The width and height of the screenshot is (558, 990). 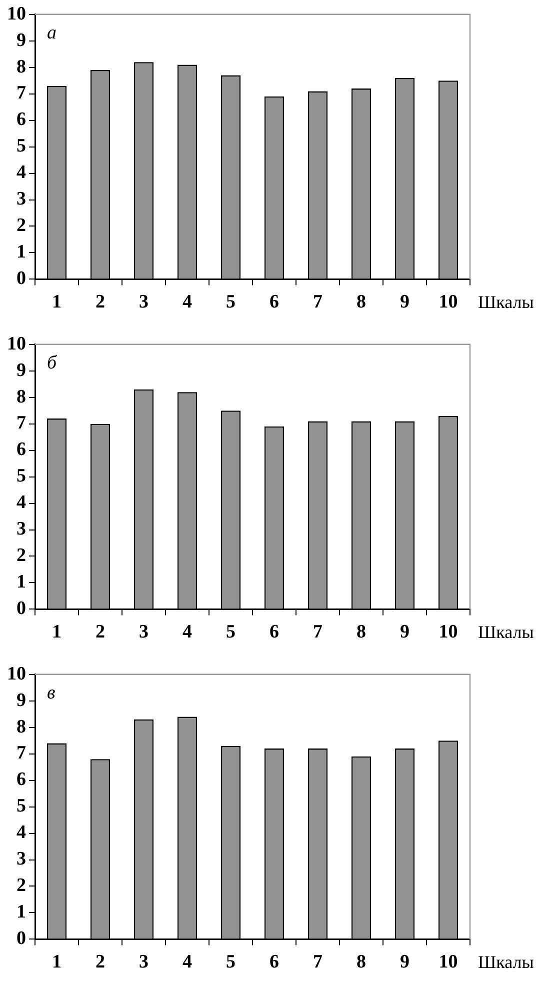 I want to click on chart-title: в, so click(x=51, y=693).